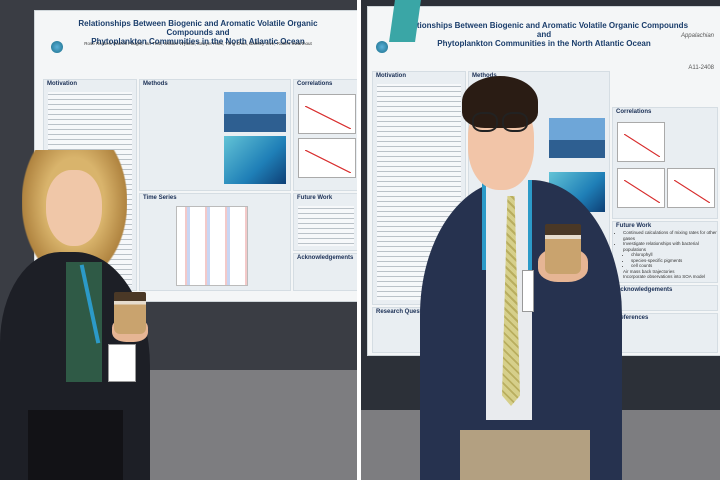 The height and width of the screenshot is (480, 720). Describe the element at coordinates (697, 36) in the screenshot. I see `university-wordmark: Appalachian` at that location.